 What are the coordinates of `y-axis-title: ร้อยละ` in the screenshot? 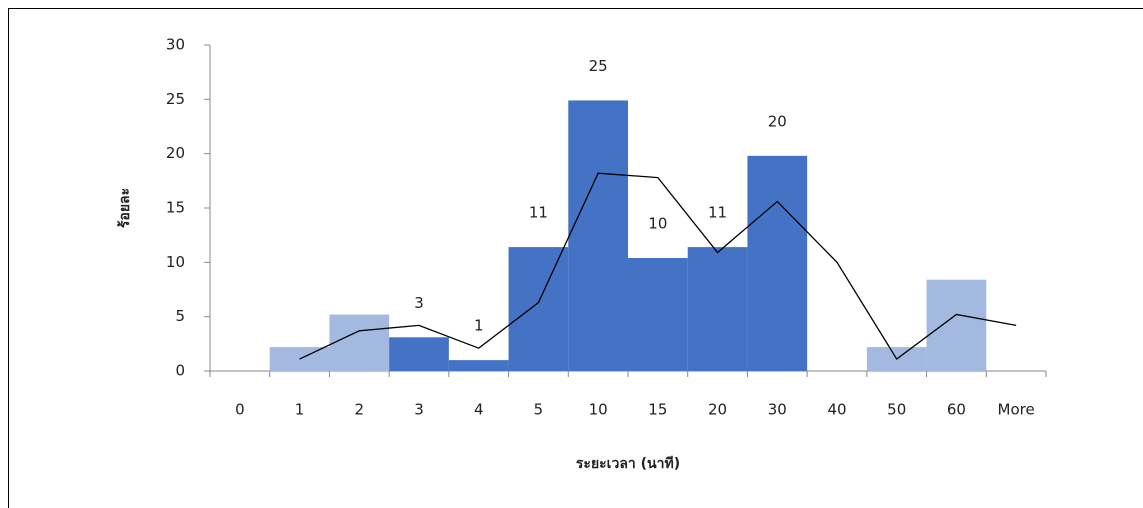 It's located at (125, 208).